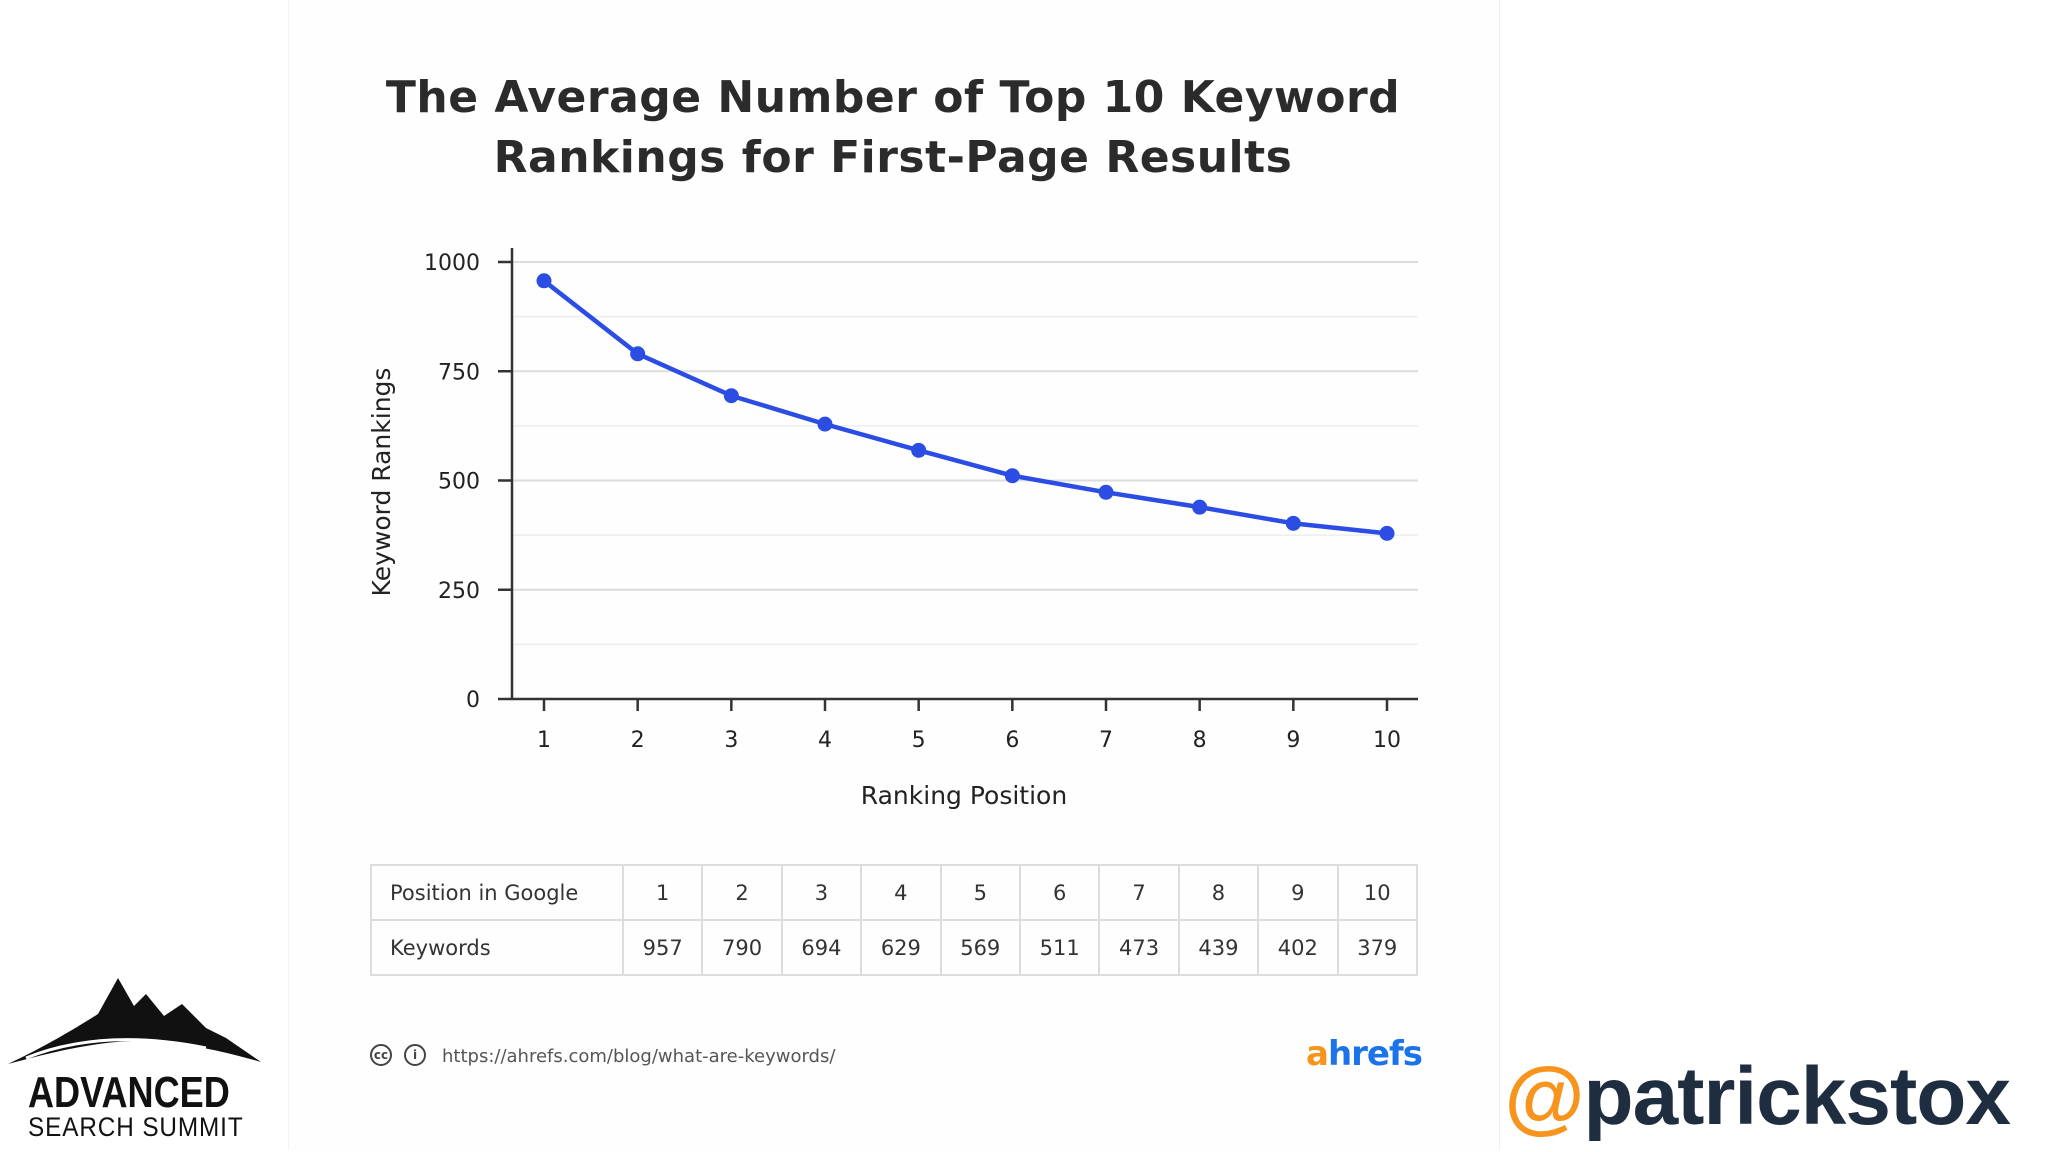 The height and width of the screenshot is (1152, 2048). I want to click on x-tick-label: 5, so click(919, 740).